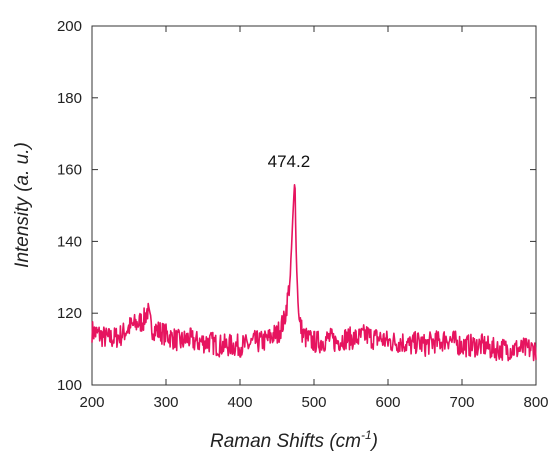 Image resolution: width=555 pixels, height=454 pixels. I want to click on x-tick-label-500: 500, so click(313, 402).